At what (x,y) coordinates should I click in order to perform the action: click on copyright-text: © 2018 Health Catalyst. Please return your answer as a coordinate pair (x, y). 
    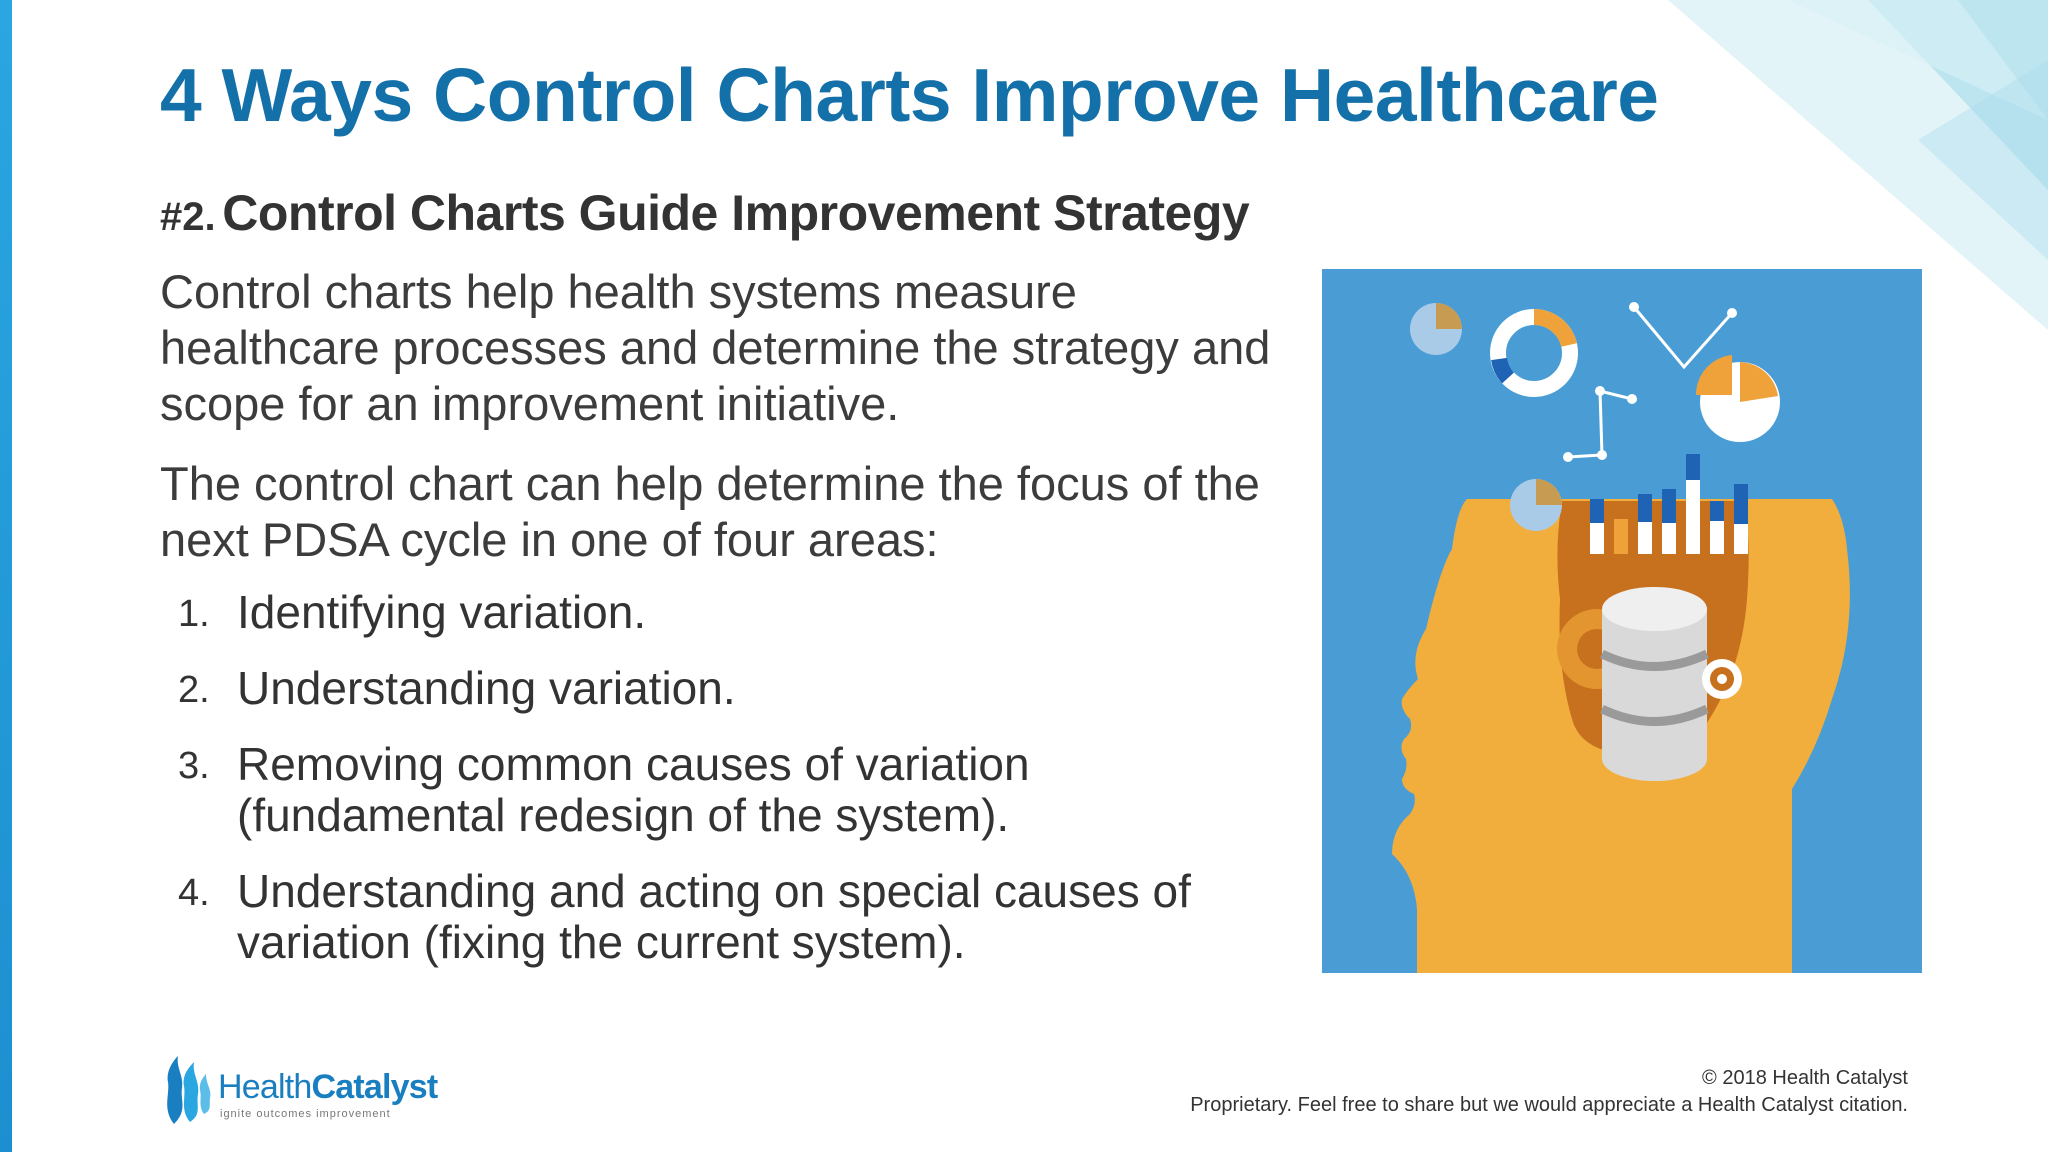
    Looking at the image, I should click on (1805, 1078).